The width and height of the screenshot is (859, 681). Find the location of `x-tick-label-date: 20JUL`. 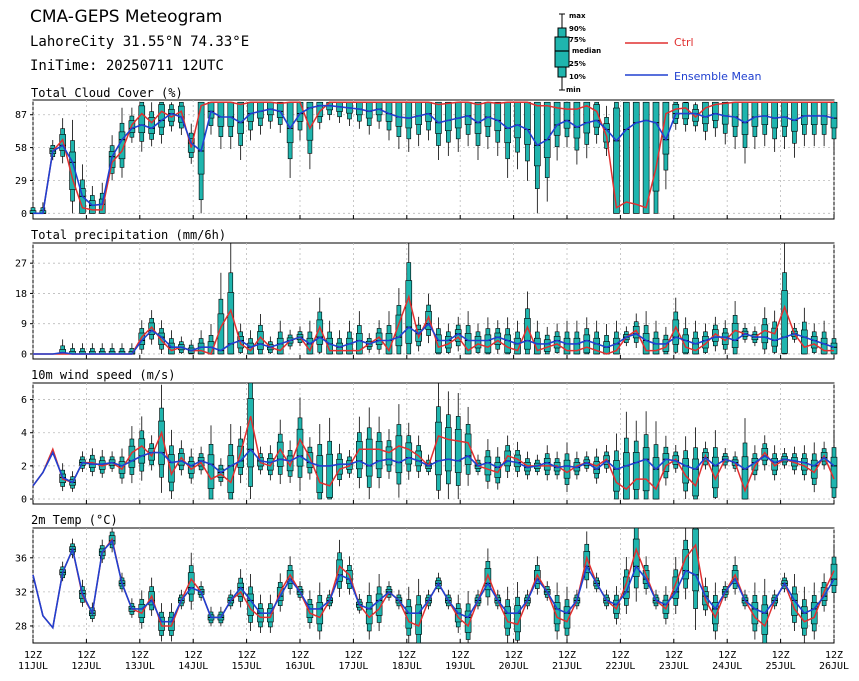

x-tick-label-date: 20JUL is located at coordinates (514, 666).